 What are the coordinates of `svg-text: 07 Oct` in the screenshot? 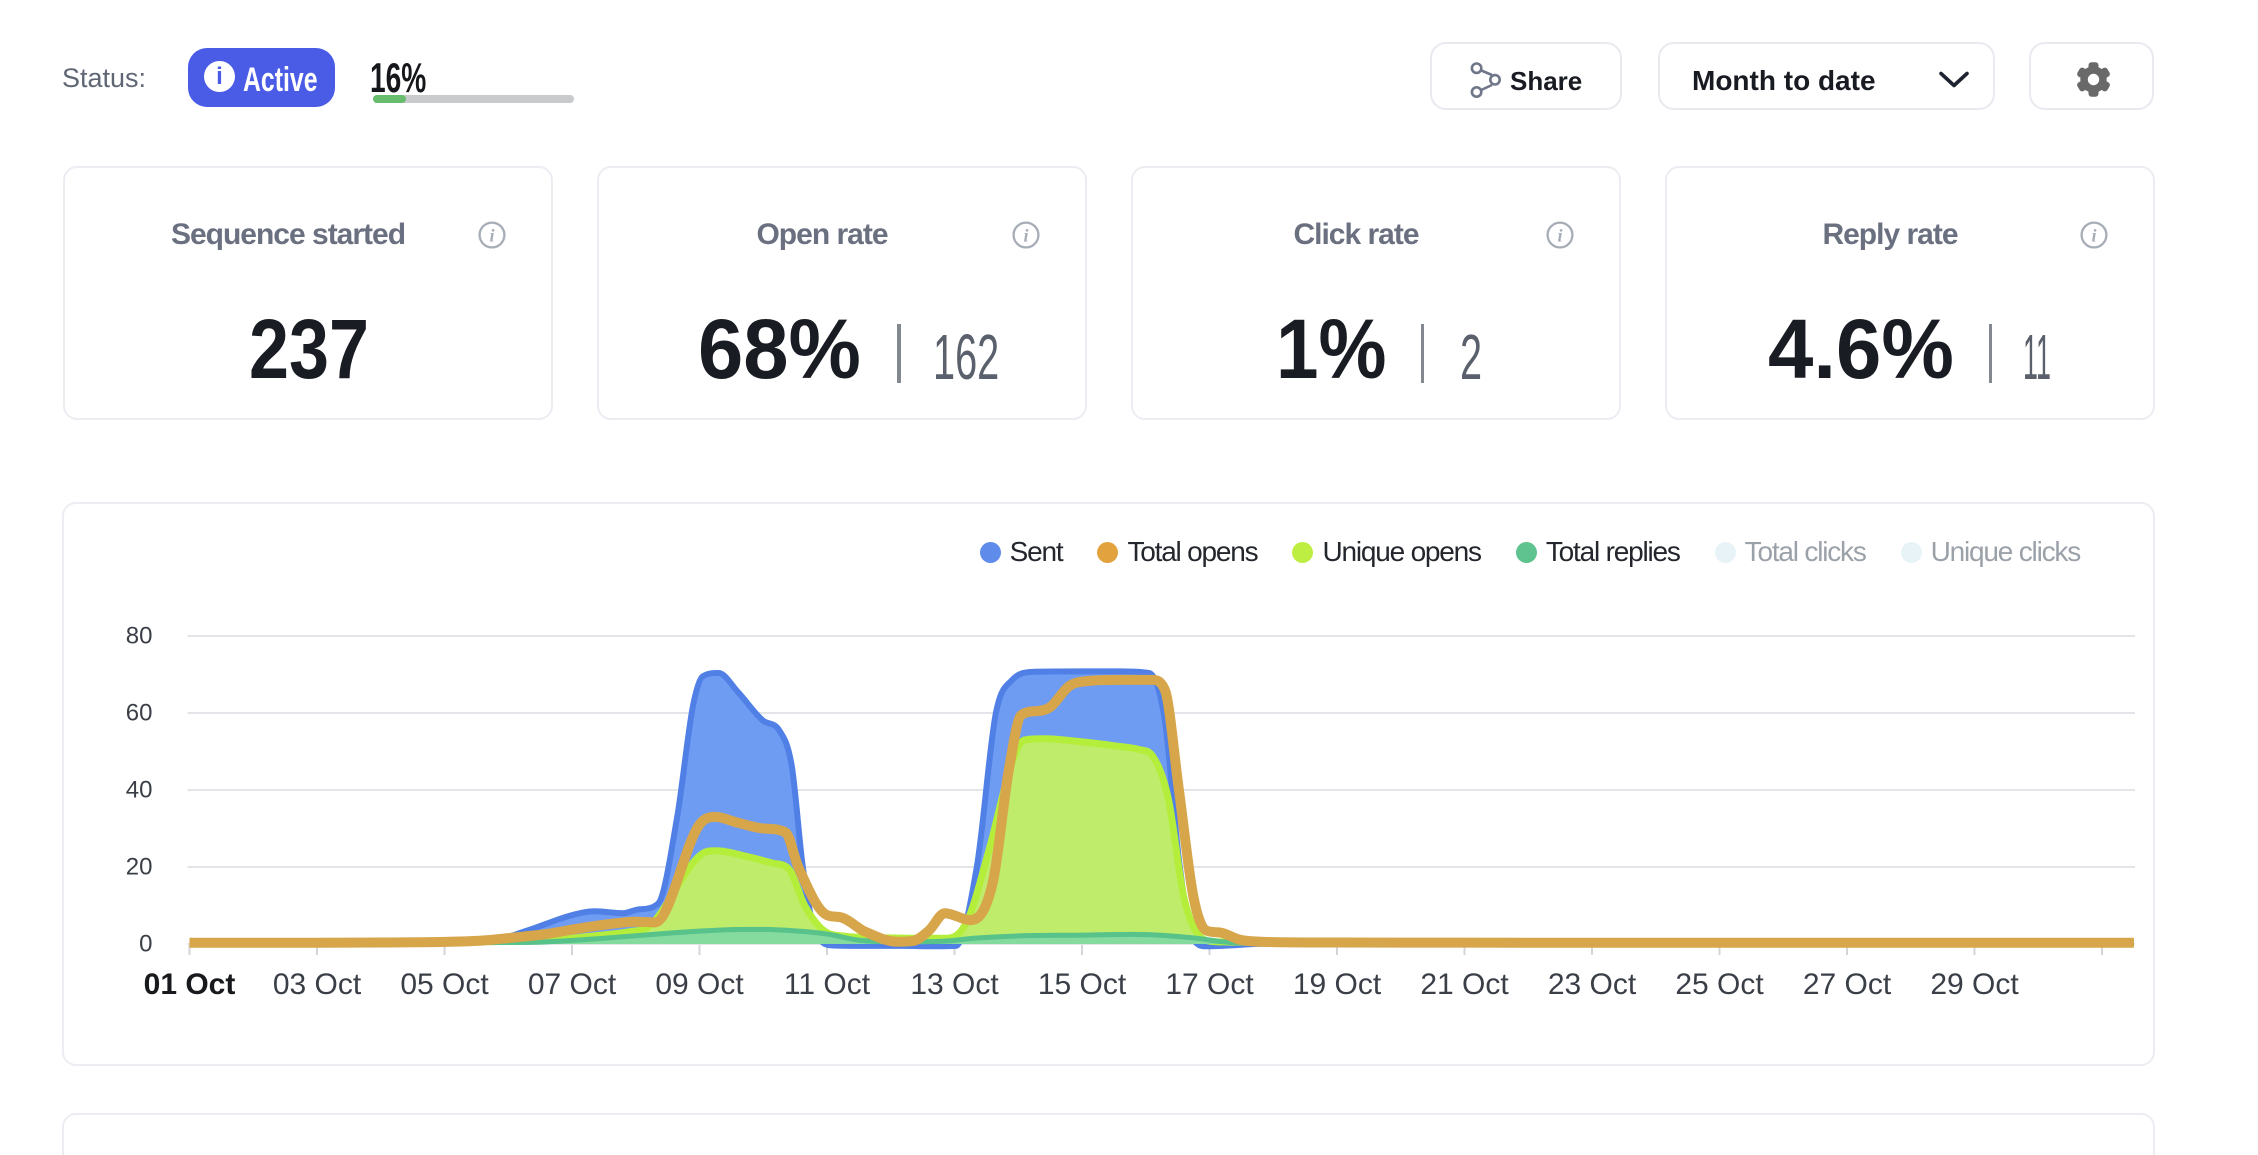 It's located at (572, 984).